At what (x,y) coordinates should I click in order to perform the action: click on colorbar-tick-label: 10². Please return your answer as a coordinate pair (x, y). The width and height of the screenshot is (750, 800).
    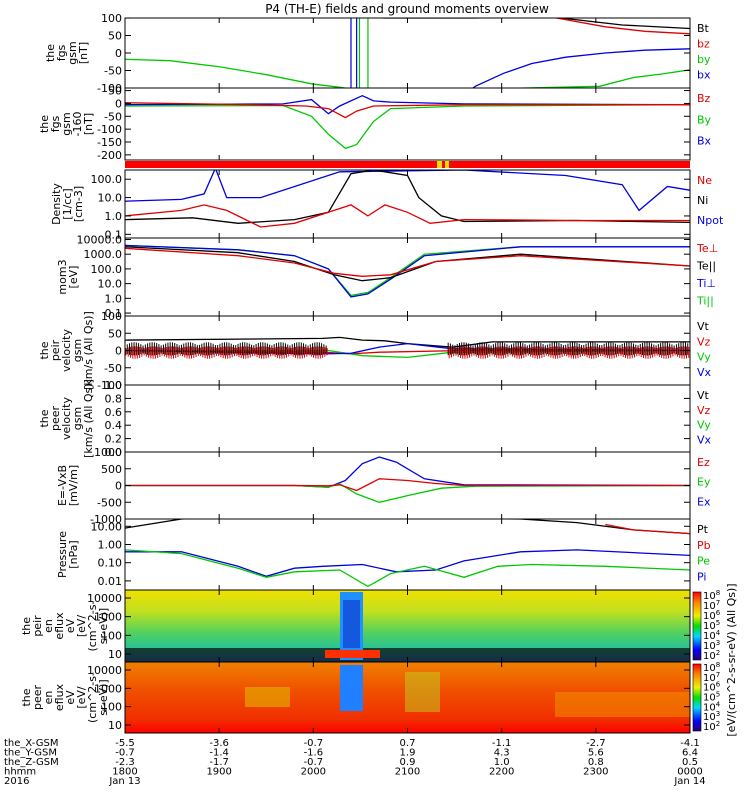
    Looking at the image, I should click on (711, 655).